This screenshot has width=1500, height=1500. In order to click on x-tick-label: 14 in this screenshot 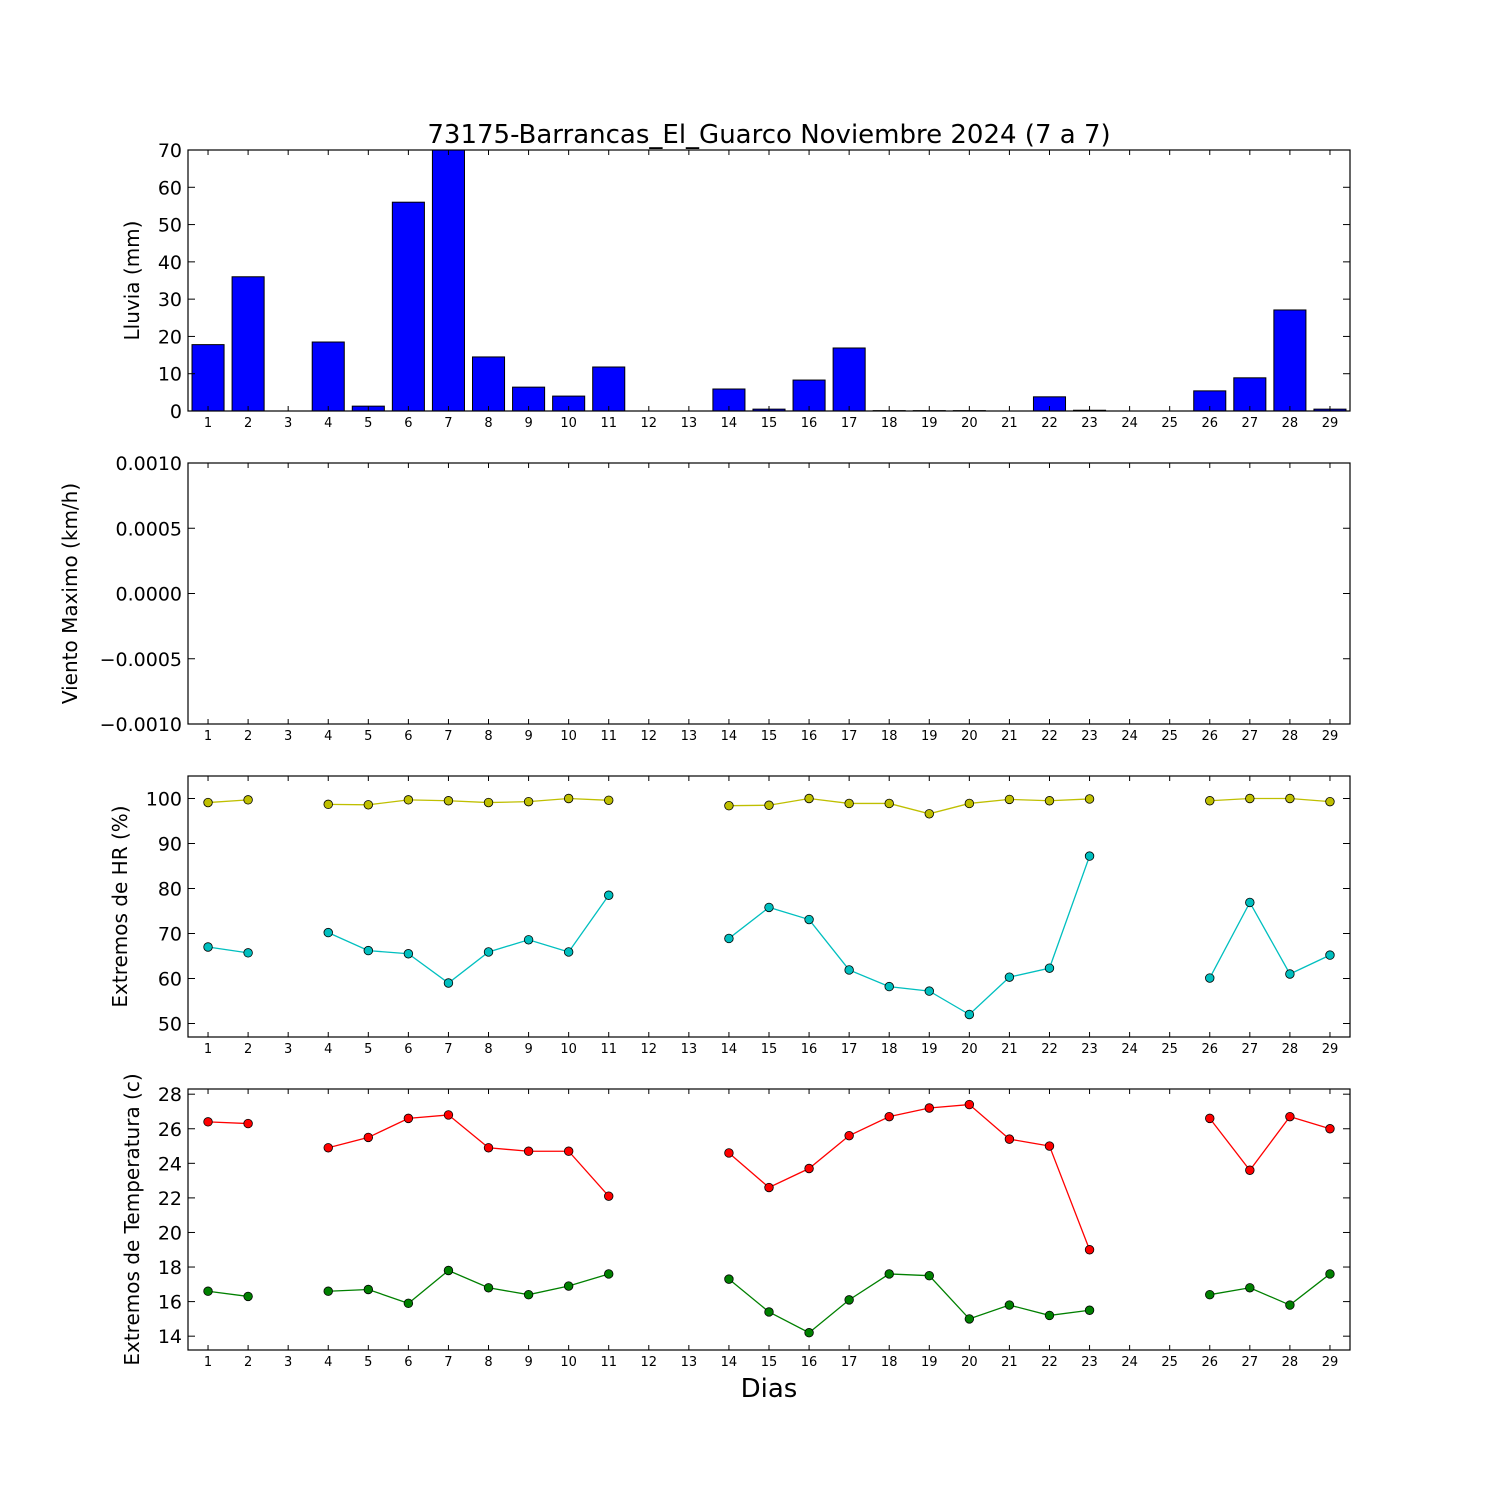, I will do `click(729, 423)`.